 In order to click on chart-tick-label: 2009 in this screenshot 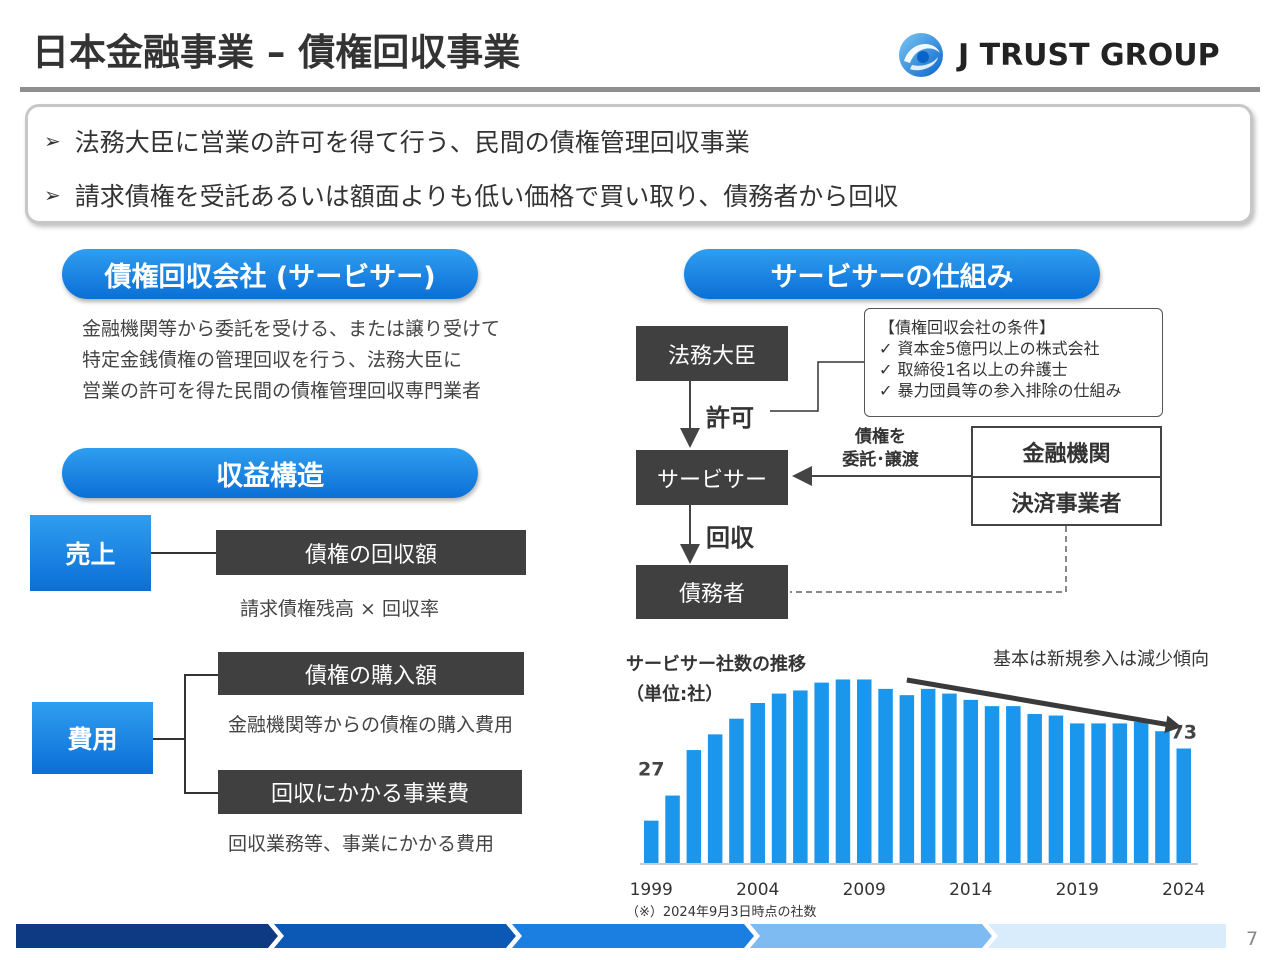, I will do `click(864, 890)`.